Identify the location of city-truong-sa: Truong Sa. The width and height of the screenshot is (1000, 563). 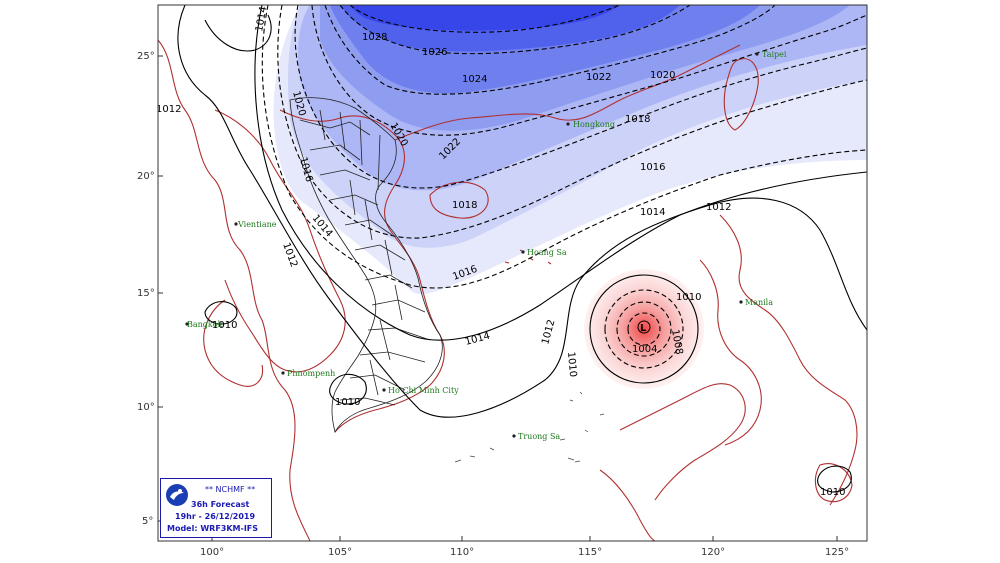
(539, 436).